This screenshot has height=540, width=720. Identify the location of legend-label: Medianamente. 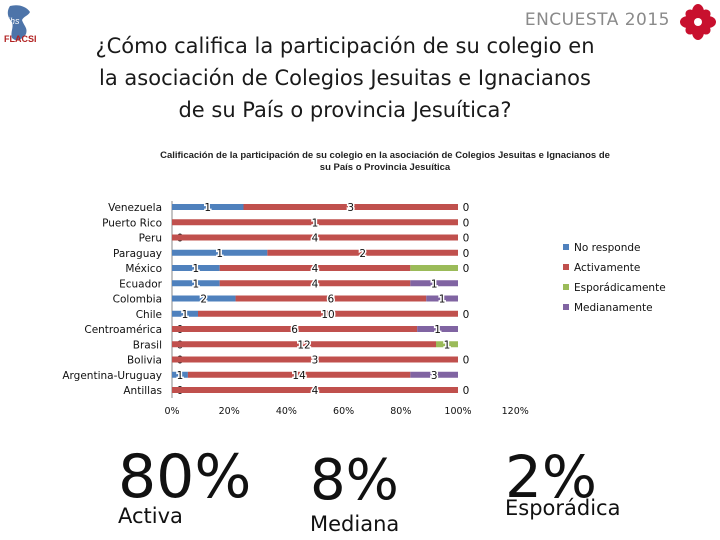
(613, 308).